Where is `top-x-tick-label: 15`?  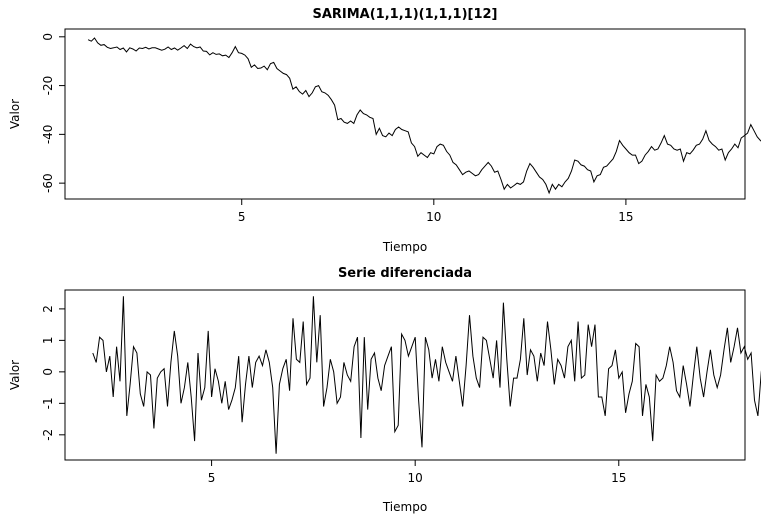
top-x-tick-label: 15 is located at coordinates (625, 217).